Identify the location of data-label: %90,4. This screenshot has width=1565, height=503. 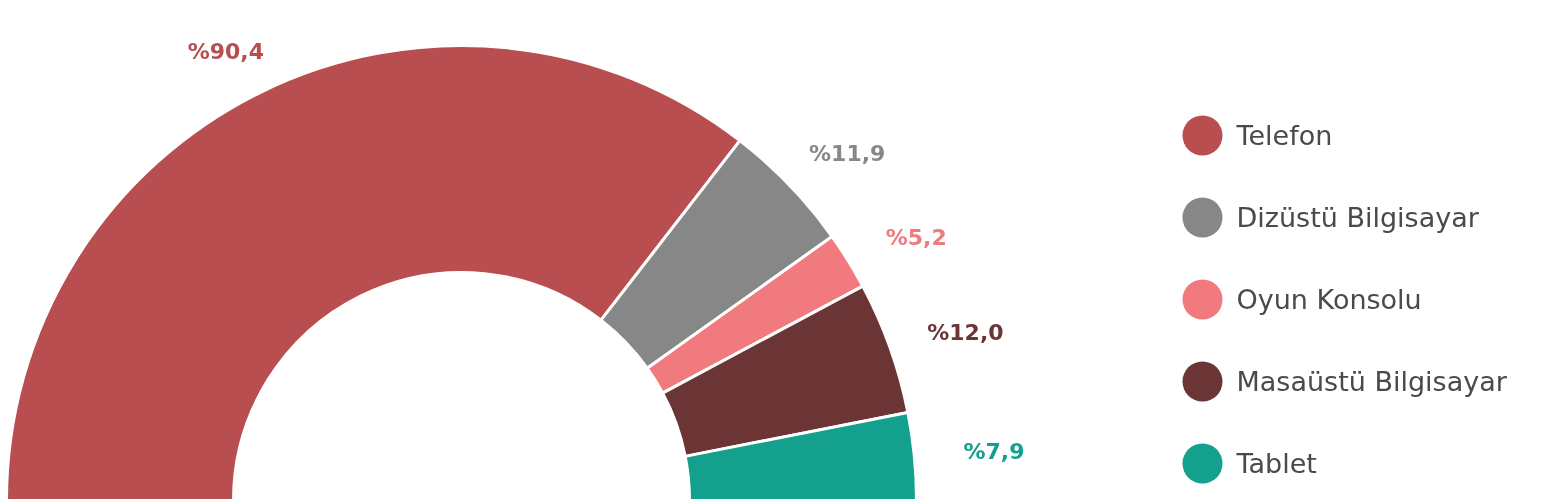
(225, 52).